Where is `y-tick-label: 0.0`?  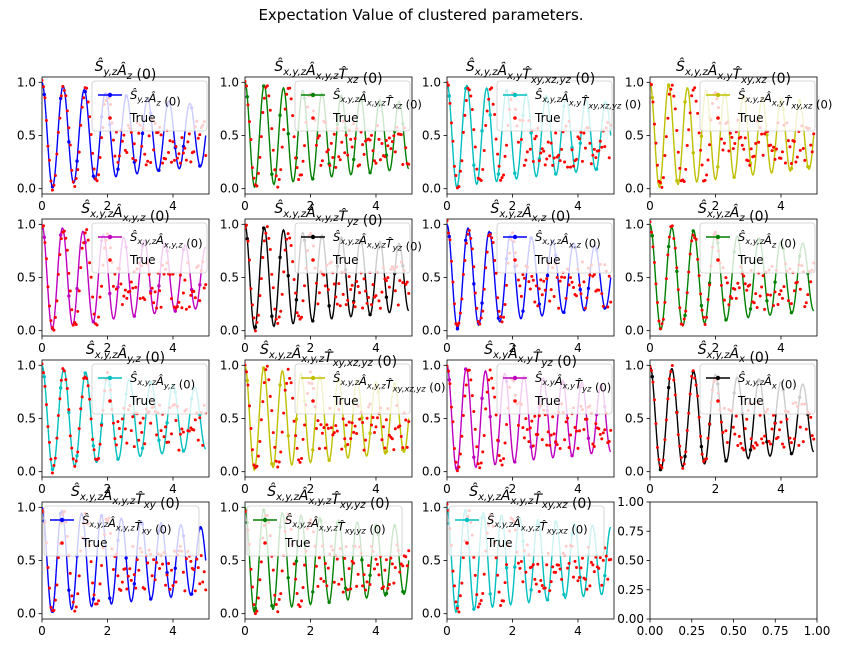 y-tick-label: 0.0 is located at coordinates (634, 189).